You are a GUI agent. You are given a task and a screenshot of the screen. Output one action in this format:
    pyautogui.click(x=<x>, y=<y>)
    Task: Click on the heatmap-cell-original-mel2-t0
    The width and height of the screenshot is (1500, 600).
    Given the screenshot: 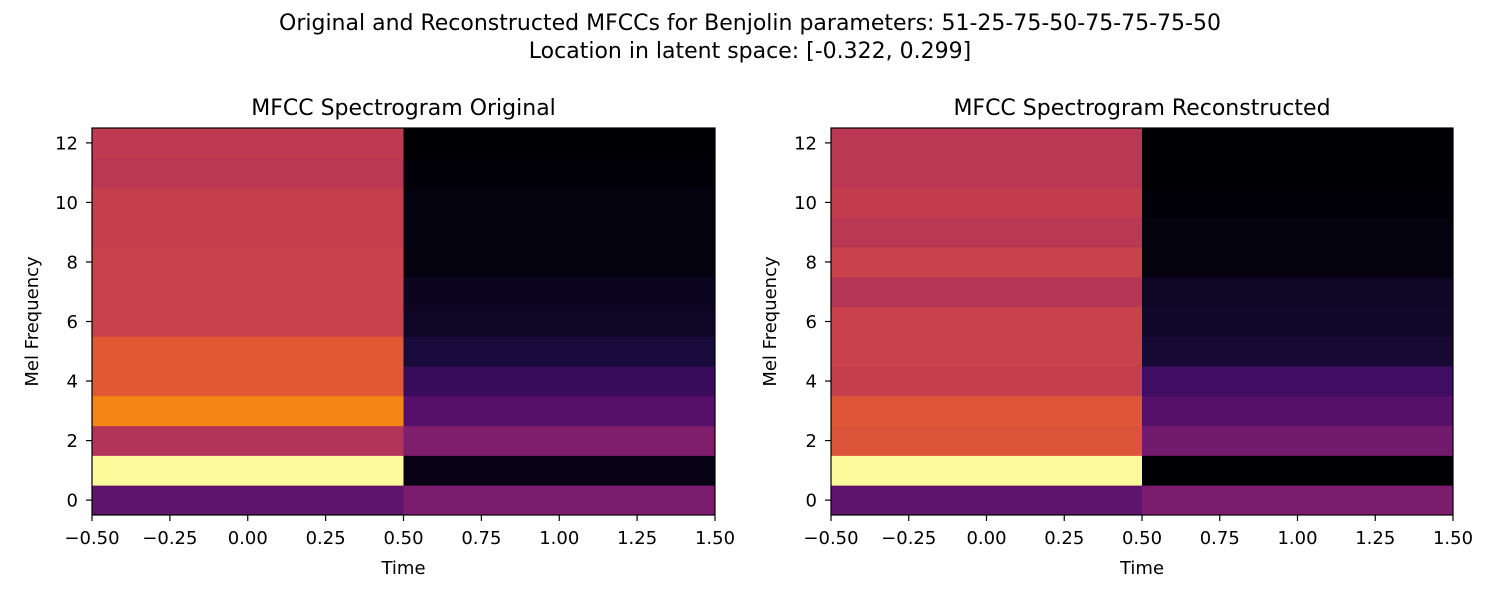 What is the action you would take?
    pyautogui.click(x=248, y=440)
    